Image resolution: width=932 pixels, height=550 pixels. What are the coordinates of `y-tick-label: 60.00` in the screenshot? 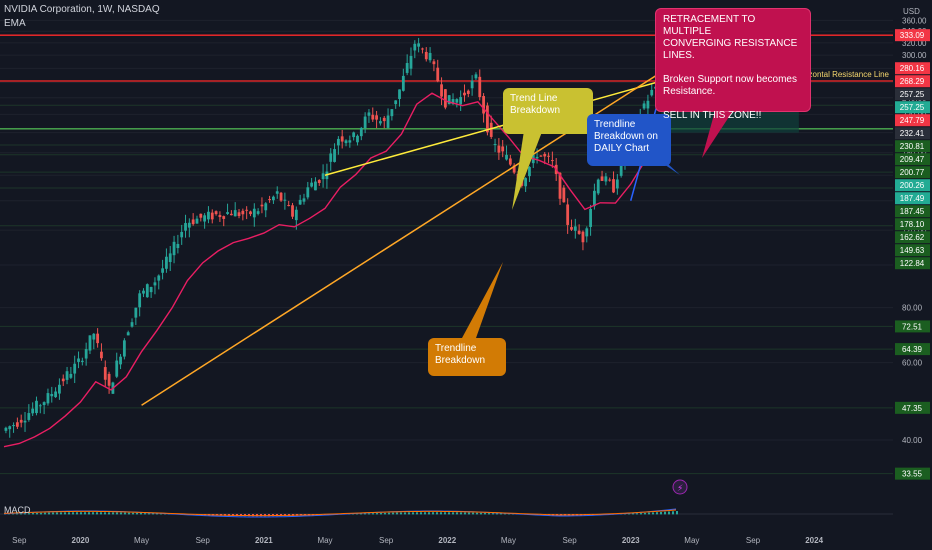 It's located at (912, 363).